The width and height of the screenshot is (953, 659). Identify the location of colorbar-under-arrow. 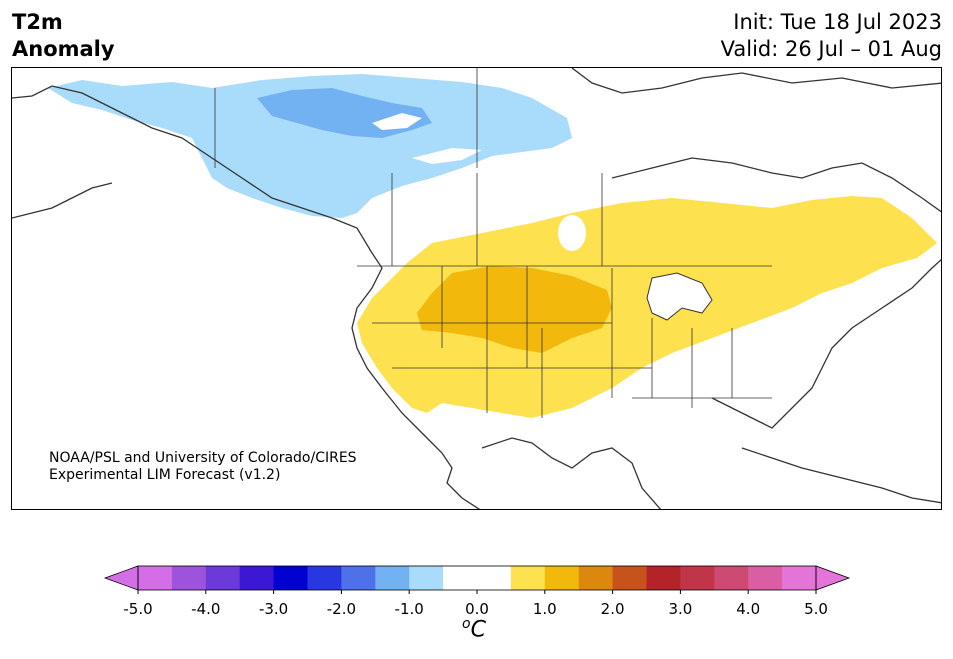
(121, 578).